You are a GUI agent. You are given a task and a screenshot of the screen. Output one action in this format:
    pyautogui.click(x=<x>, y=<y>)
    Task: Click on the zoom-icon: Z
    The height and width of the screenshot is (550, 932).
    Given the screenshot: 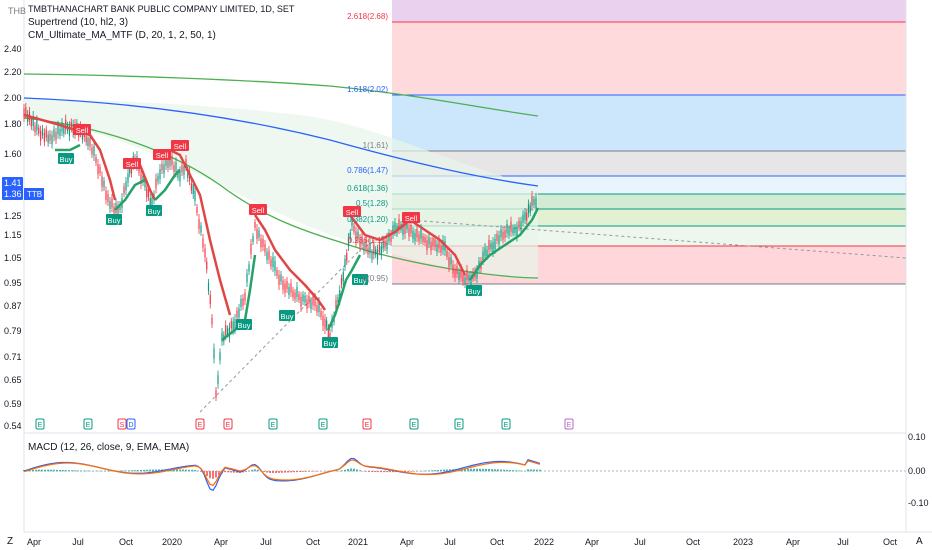 What is the action you would take?
    pyautogui.click(x=10, y=541)
    